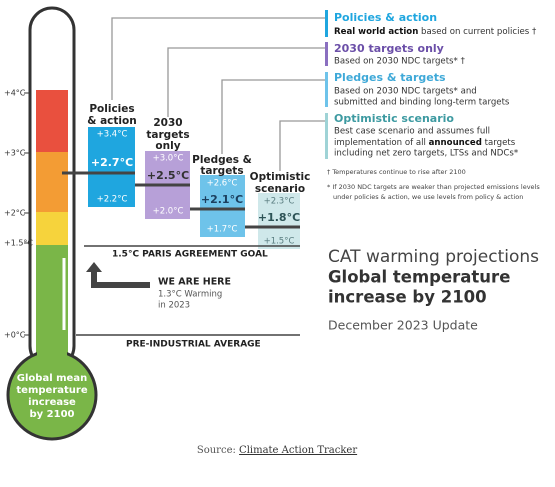 The height and width of the screenshot is (487, 555). I want to click on high-value: +2.3°C, so click(279, 202).